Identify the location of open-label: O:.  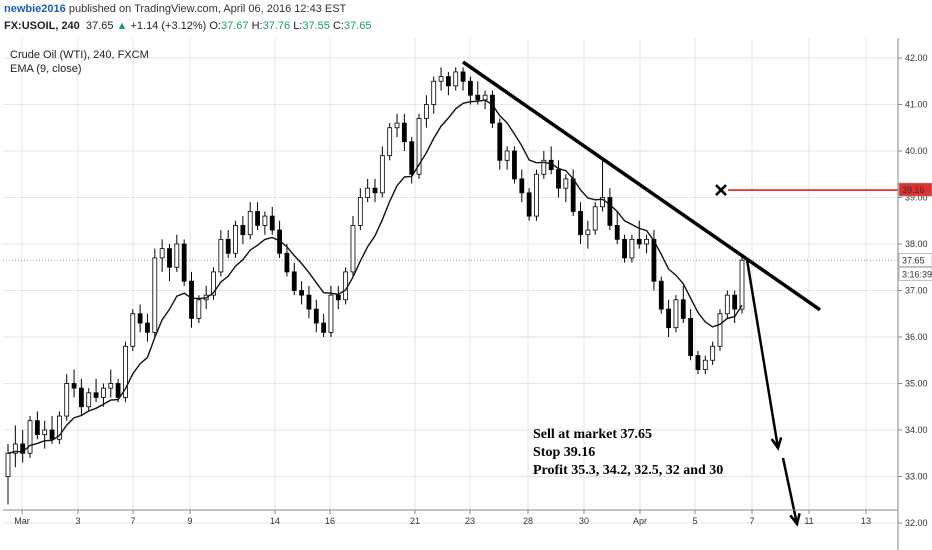
(215, 26).